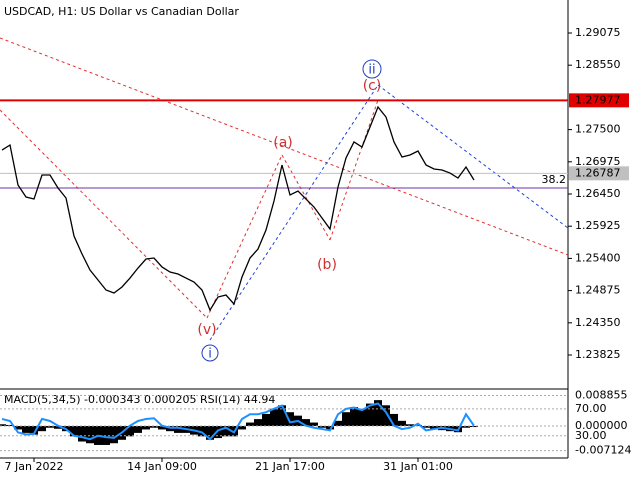 The image size is (640, 480). I want to click on price-label: 1.26787, so click(598, 172).